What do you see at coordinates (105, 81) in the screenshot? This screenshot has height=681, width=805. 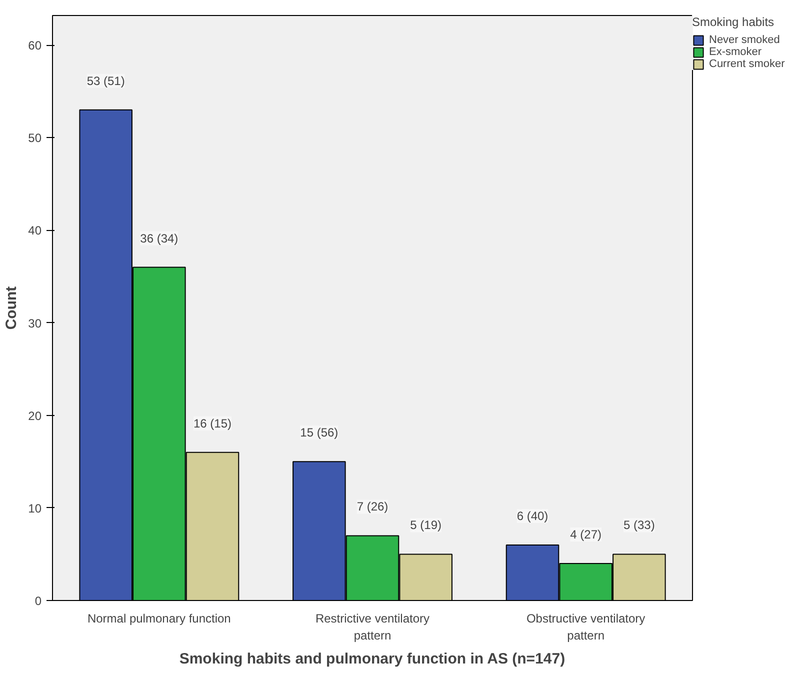 I see `data-label: 53 (51)` at bounding box center [105, 81].